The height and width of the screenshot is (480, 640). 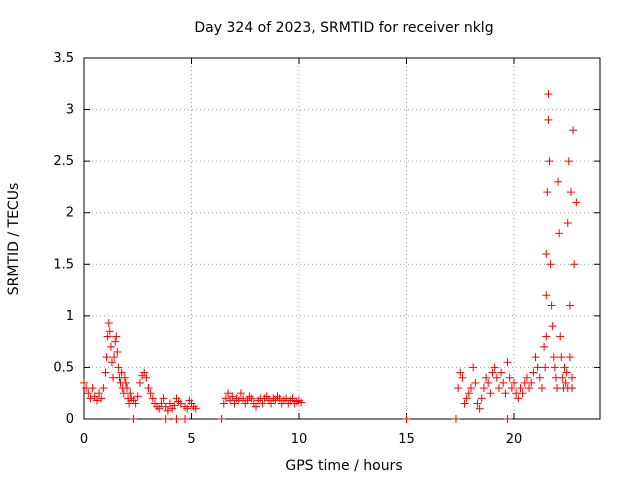 I want to click on y-tick-label: 0, so click(x=70, y=419).